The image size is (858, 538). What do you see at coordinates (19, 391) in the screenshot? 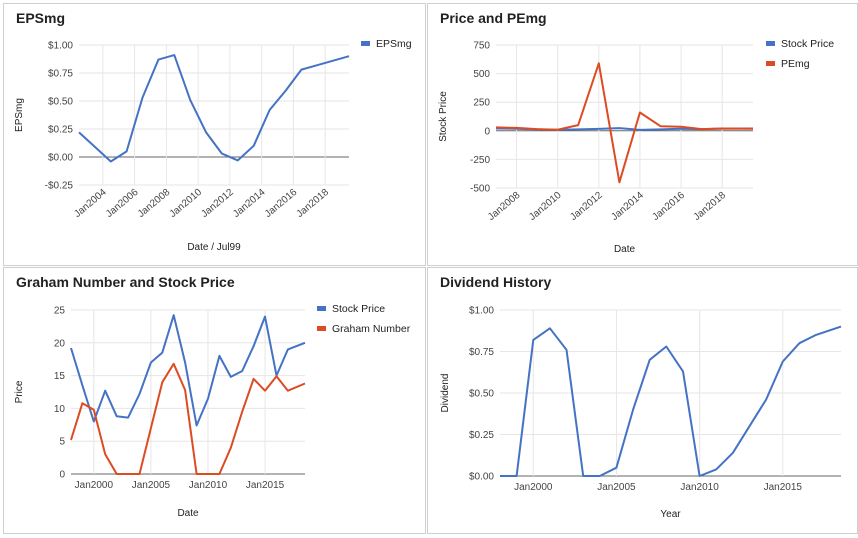
I see `y-axis-title: Price` at bounding box center [19, 391].